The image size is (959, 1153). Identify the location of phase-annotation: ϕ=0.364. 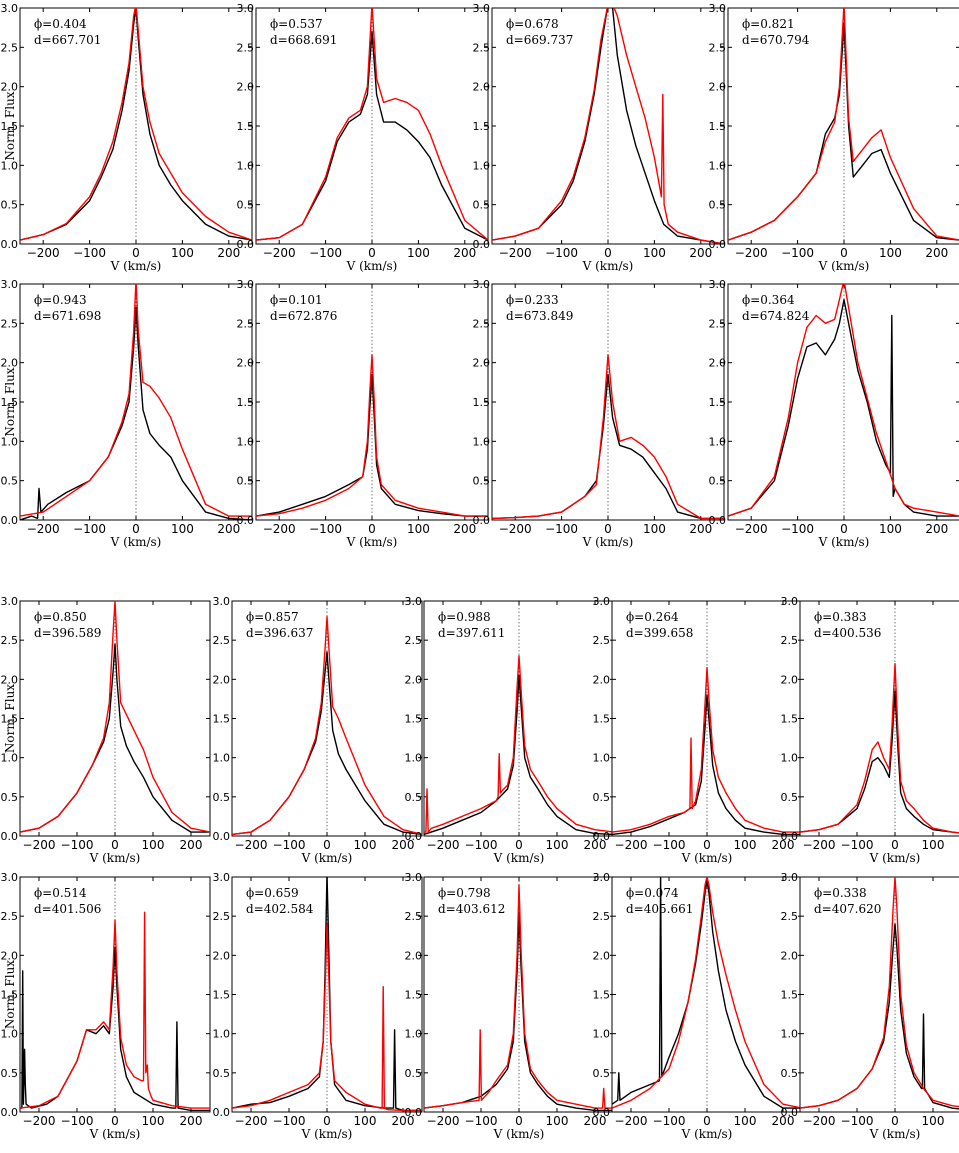
(768, 300).